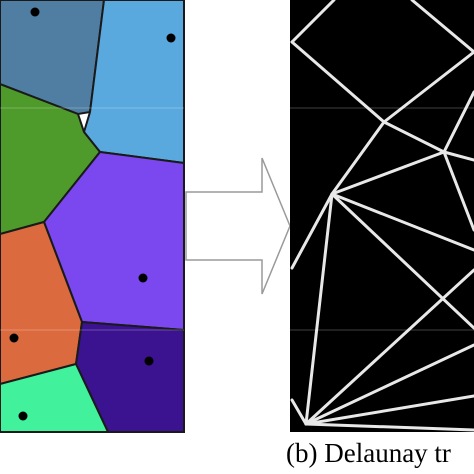  Describe the element at coordinates (53, 58) in the screenshot. I see `voronoi-cell-blue-gray` at that location.